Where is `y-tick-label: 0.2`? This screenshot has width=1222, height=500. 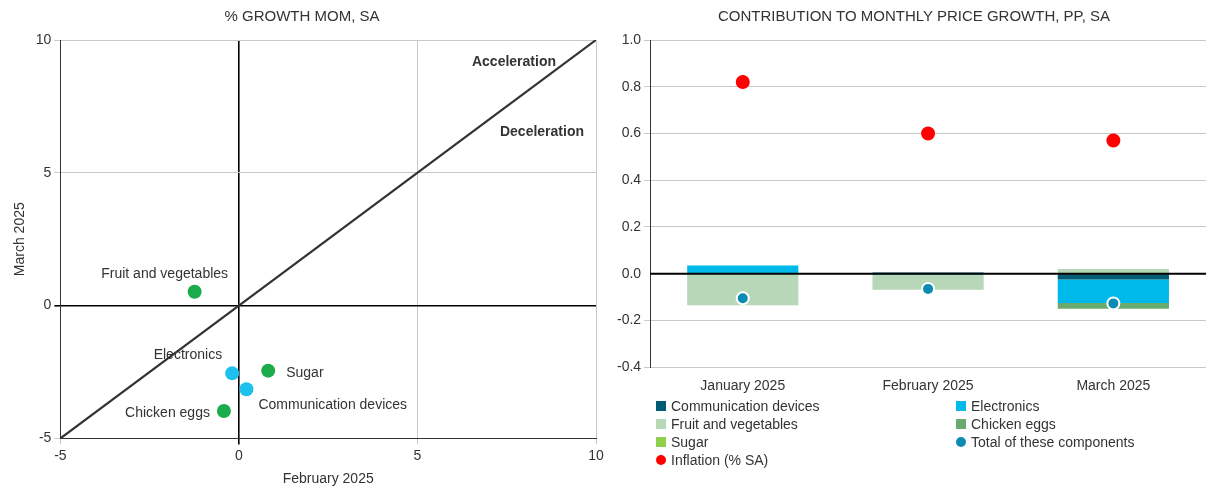
y-tick-label: 0.2 is located at coordinates (631, 225).